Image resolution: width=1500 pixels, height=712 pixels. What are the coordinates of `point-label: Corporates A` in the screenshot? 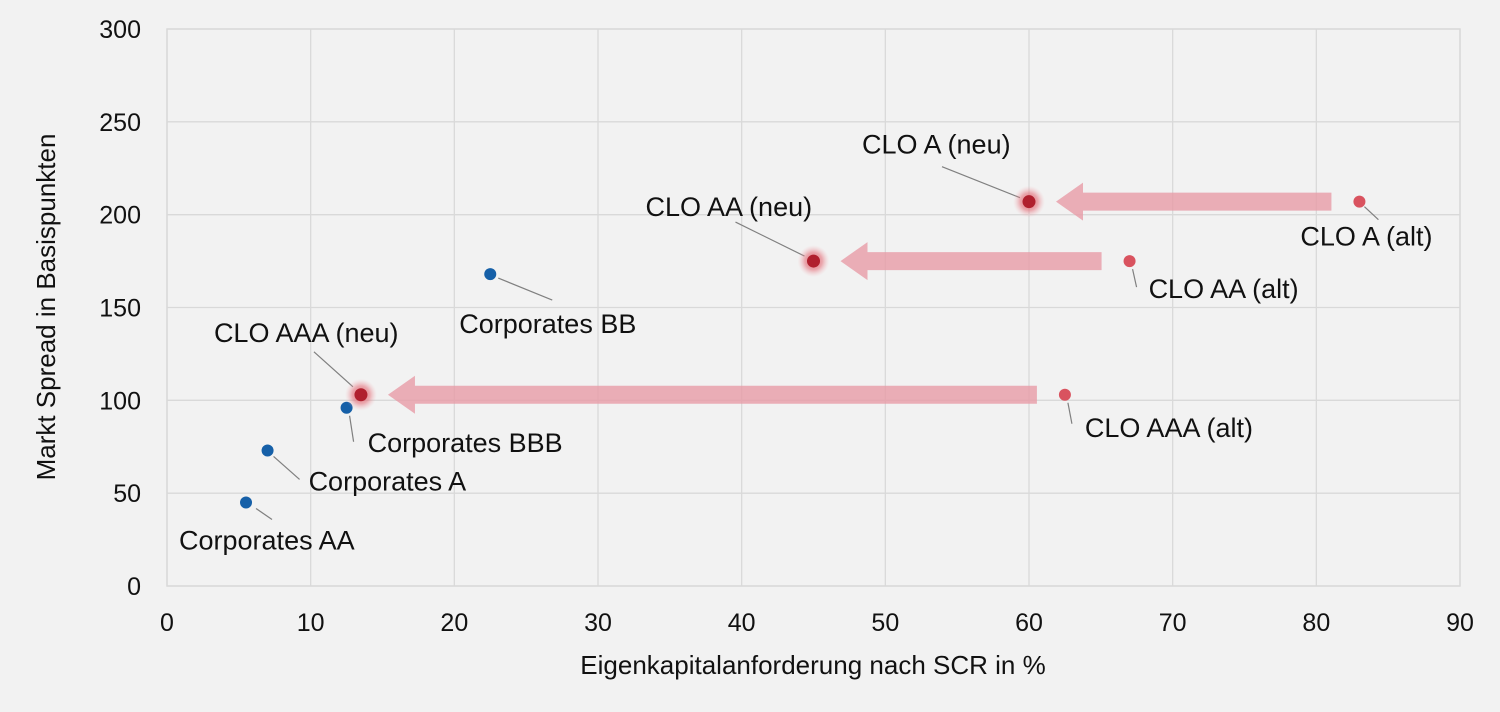 It's located at (388, 481).